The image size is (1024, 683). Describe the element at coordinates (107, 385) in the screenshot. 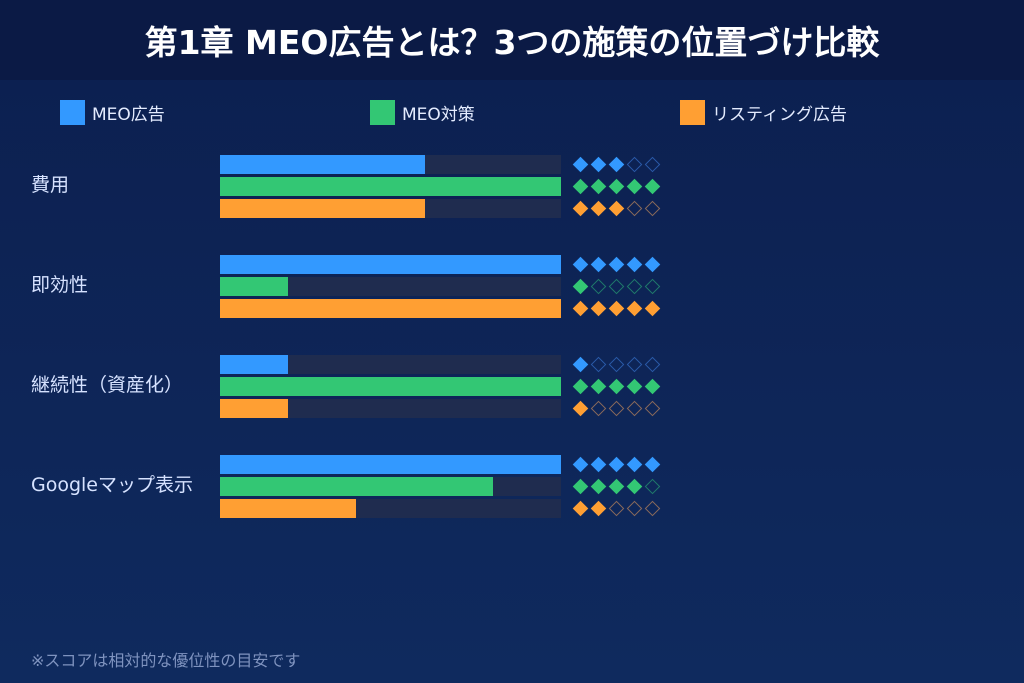

I see `category-label: 継続性（資産化）` at that location.